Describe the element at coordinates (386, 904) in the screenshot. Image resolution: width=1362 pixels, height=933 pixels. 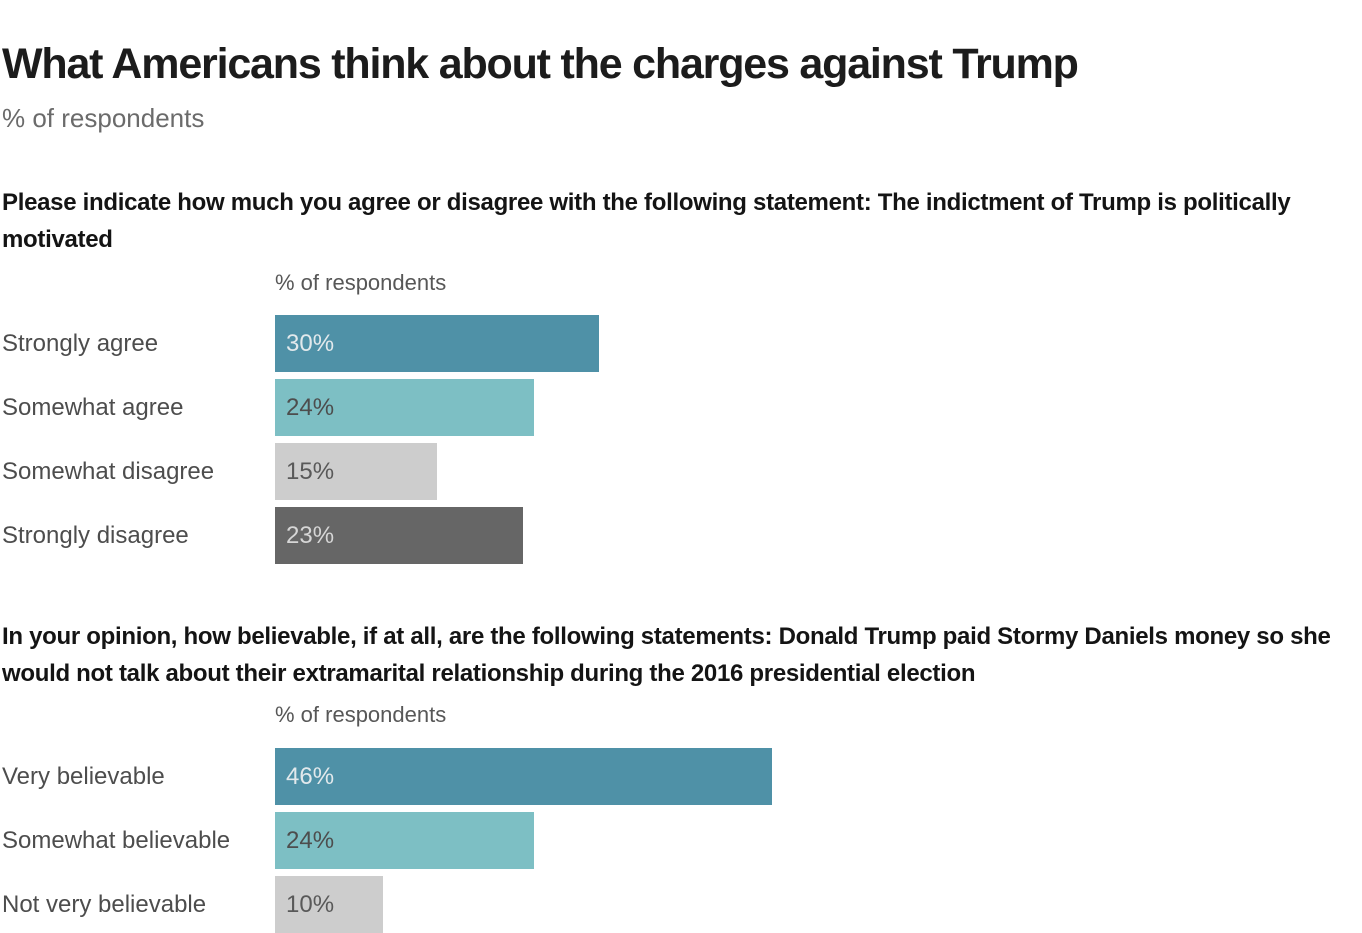
I see `bar-row: Not very believable 10%` at that location.